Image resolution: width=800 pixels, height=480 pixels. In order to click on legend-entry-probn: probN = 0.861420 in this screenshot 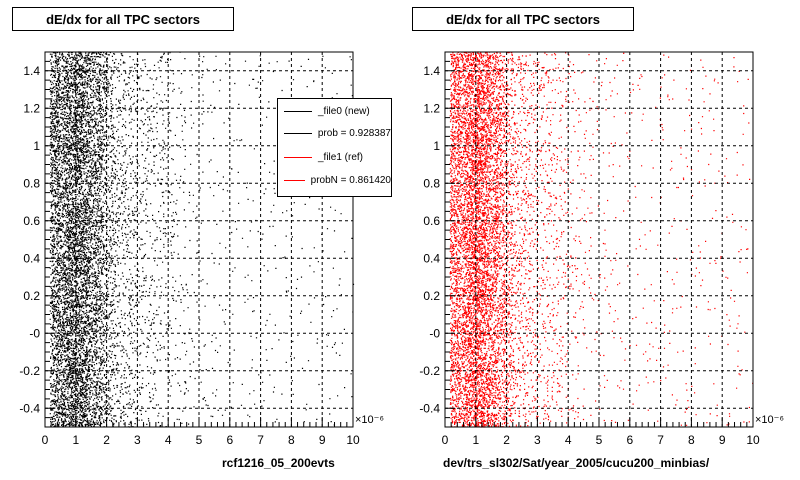, I will do `click(334, 180)`.